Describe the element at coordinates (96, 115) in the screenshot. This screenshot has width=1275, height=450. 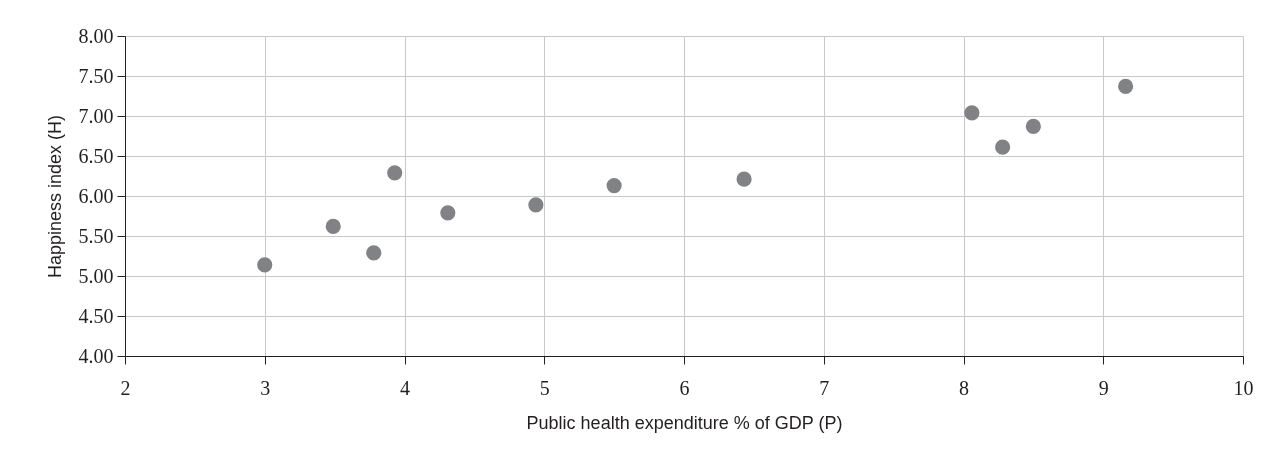
I see `y-tick-label: 7.00` at that location.